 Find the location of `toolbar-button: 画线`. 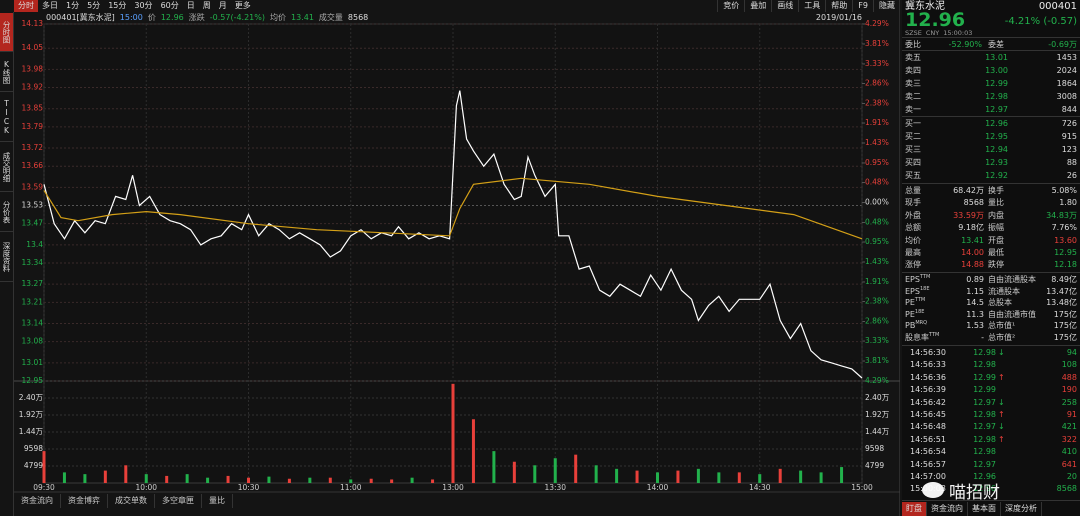

toolbar-button: 画线 is located at coordinates (784, 6).